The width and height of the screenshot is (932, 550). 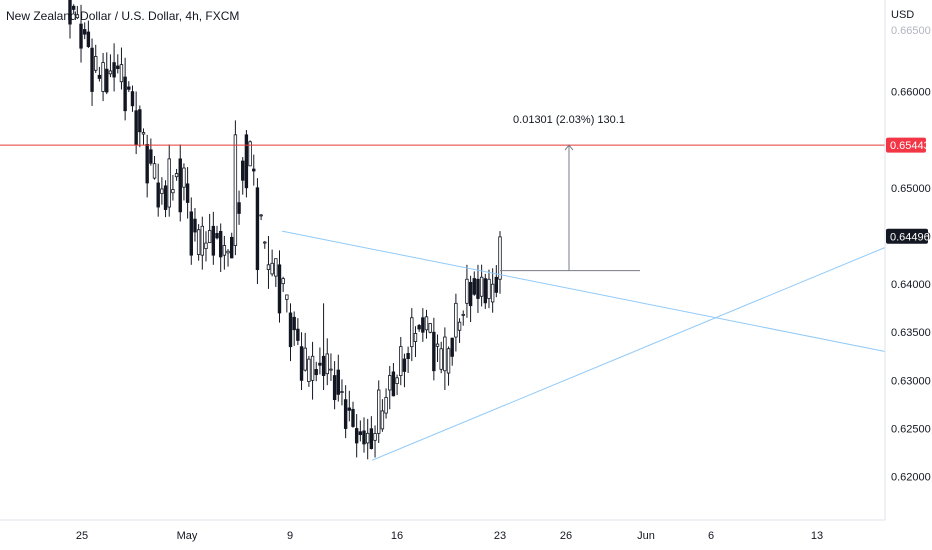 What do you see at coordinates (583, 291) in the screenshot?
I see `descending-trendline` at bounding box center [583, 291].